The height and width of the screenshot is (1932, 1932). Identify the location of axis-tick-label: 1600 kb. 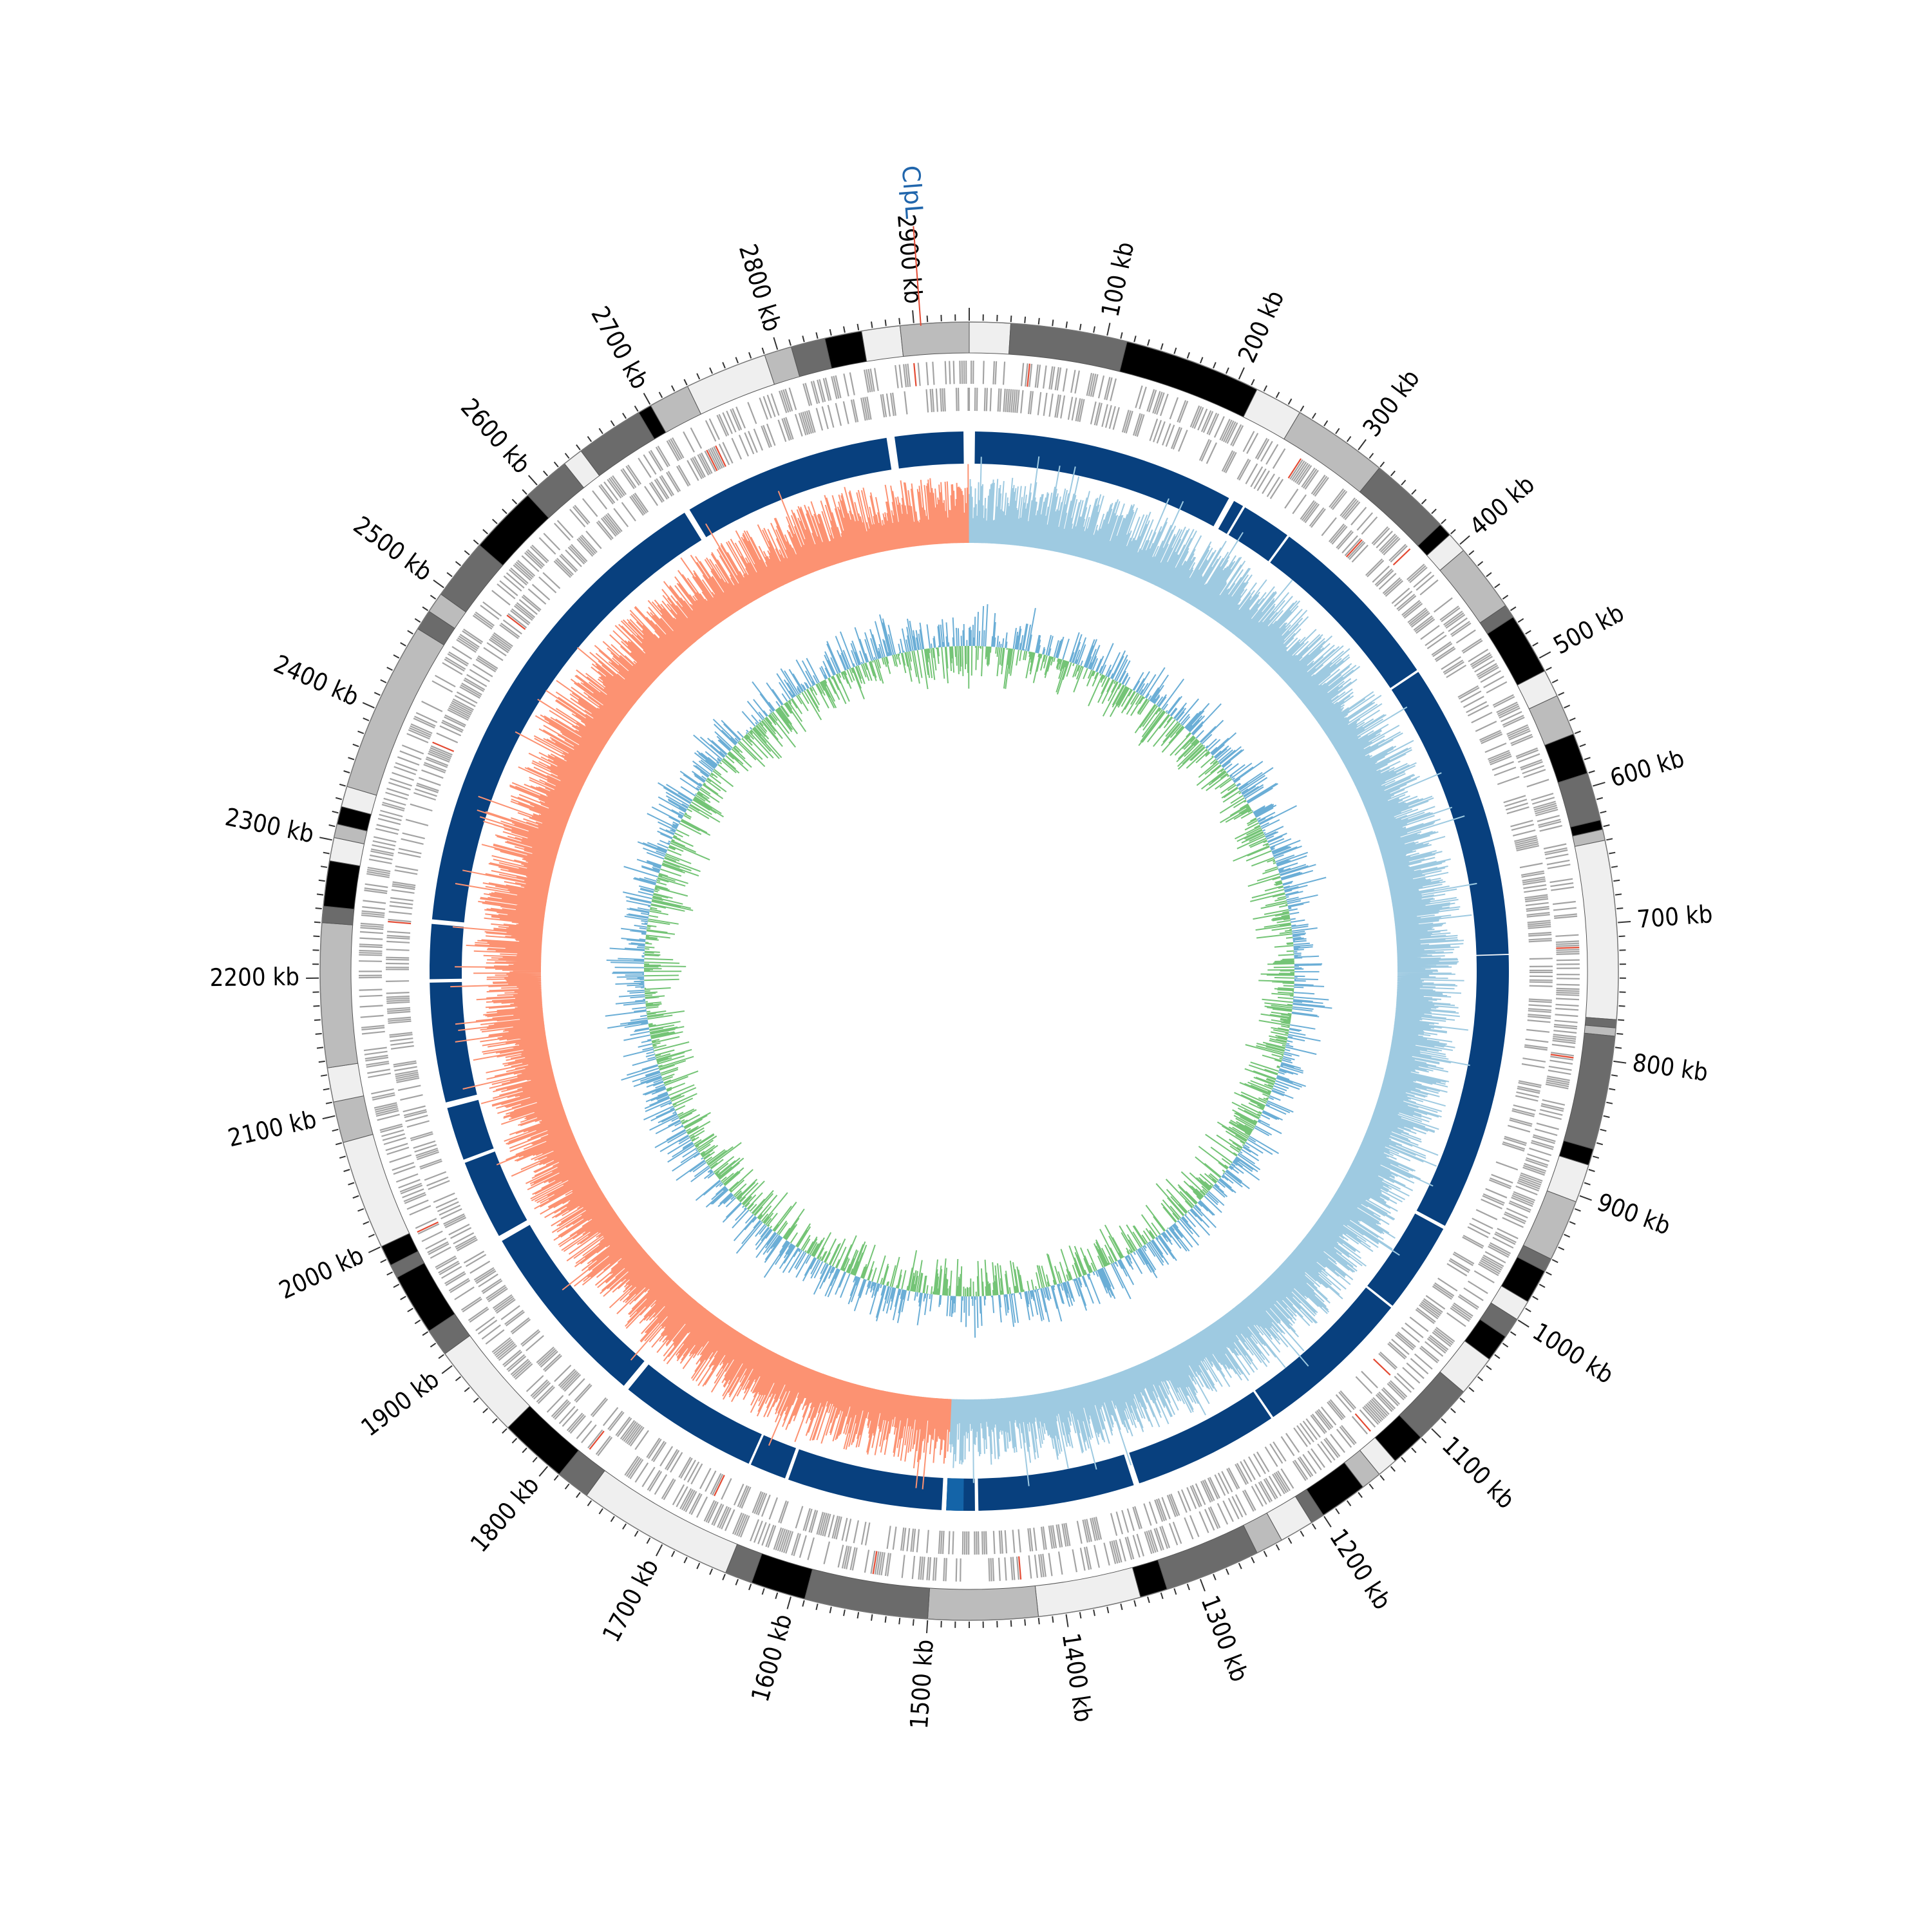
(772, 1658).